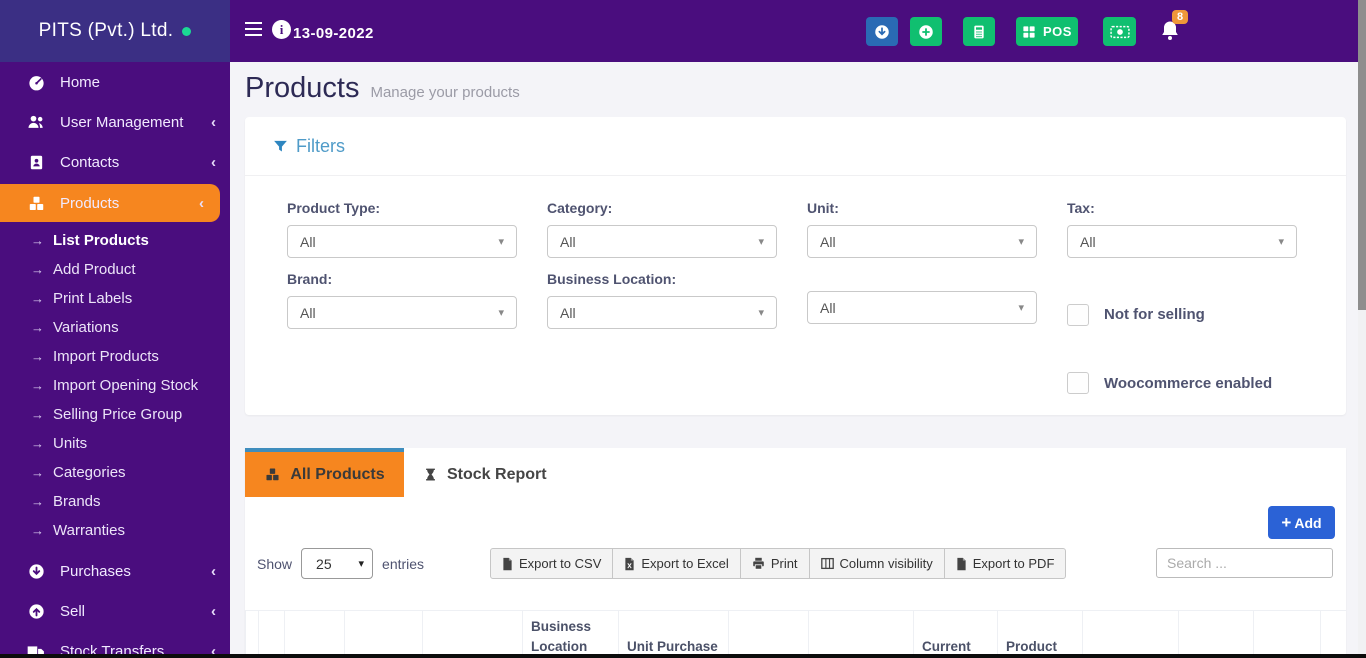 The image size is (1366, 658). I want to click on filter-label: Unit:, so click(823, 208).